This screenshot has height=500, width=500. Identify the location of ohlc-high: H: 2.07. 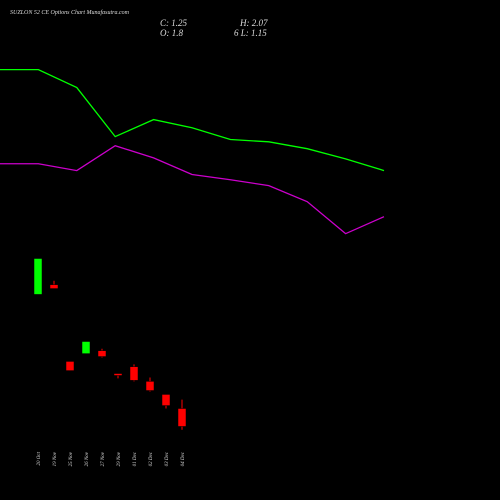
(253, 23).